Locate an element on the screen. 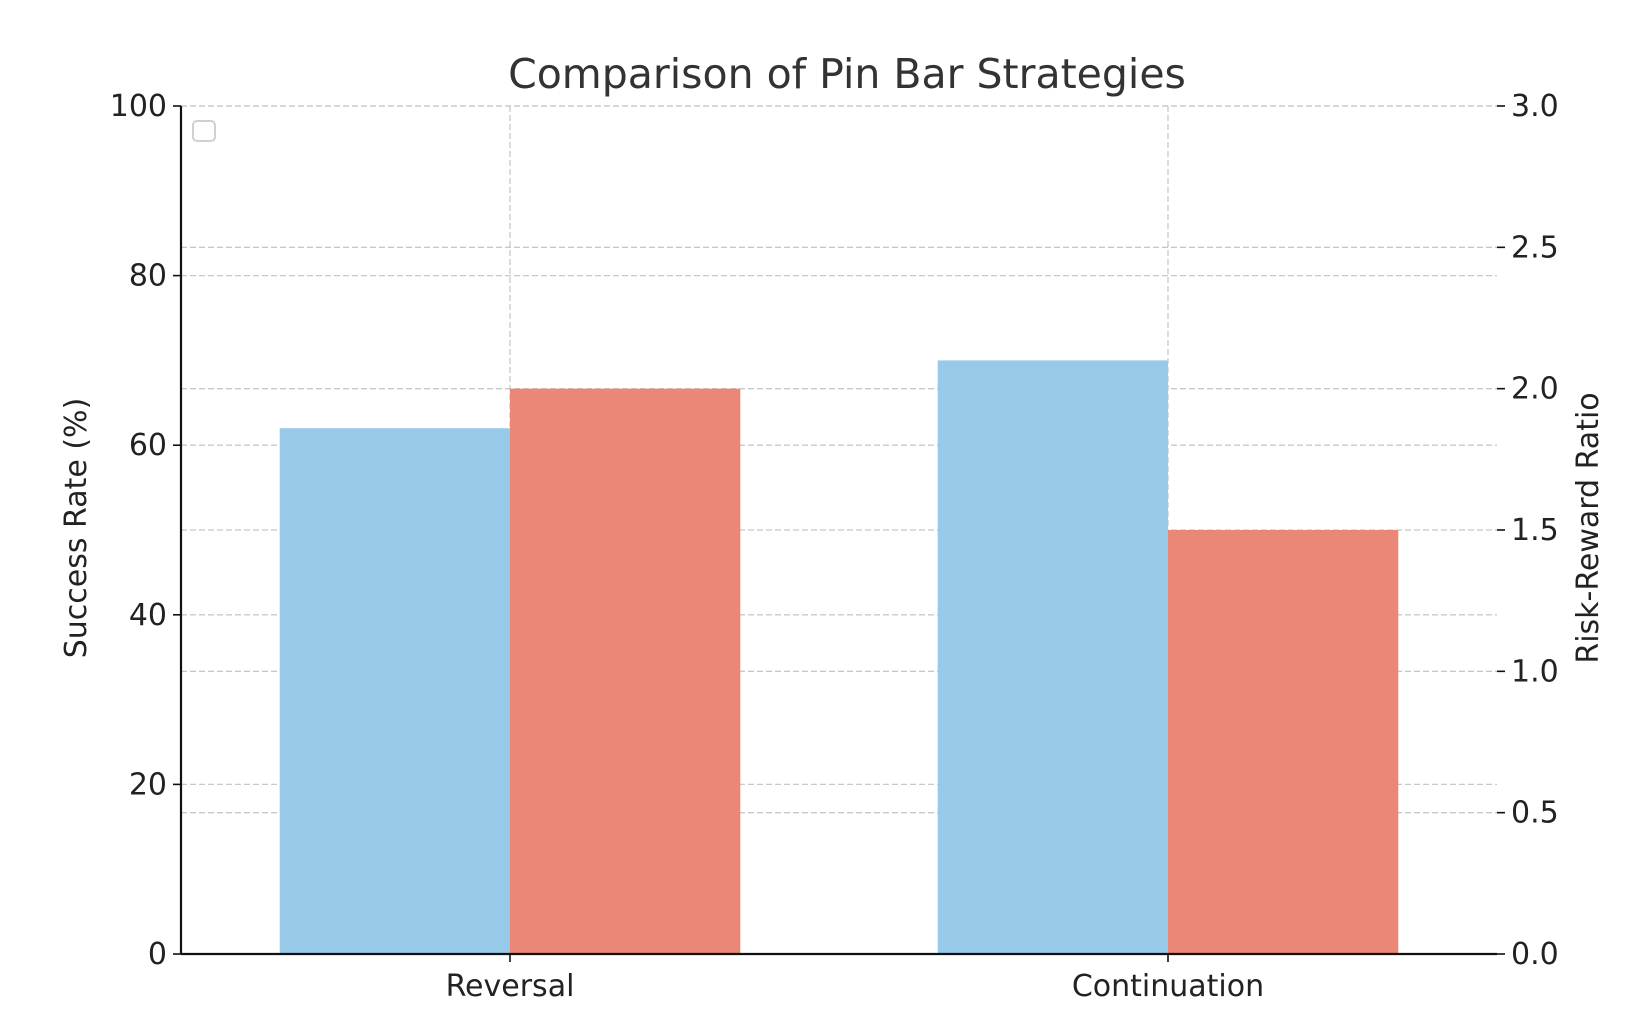 Image resolution: width=1634 pixels, height=1034 pixels. y-tick-label-right-1: 0.5 is located at coordinates (1535, 813).